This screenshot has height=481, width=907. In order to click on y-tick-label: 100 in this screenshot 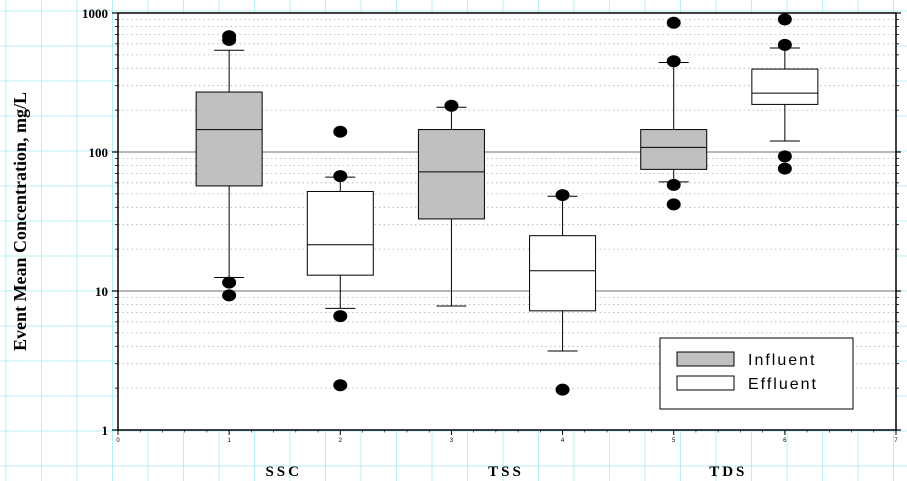, I will do `click(99, 152)`.